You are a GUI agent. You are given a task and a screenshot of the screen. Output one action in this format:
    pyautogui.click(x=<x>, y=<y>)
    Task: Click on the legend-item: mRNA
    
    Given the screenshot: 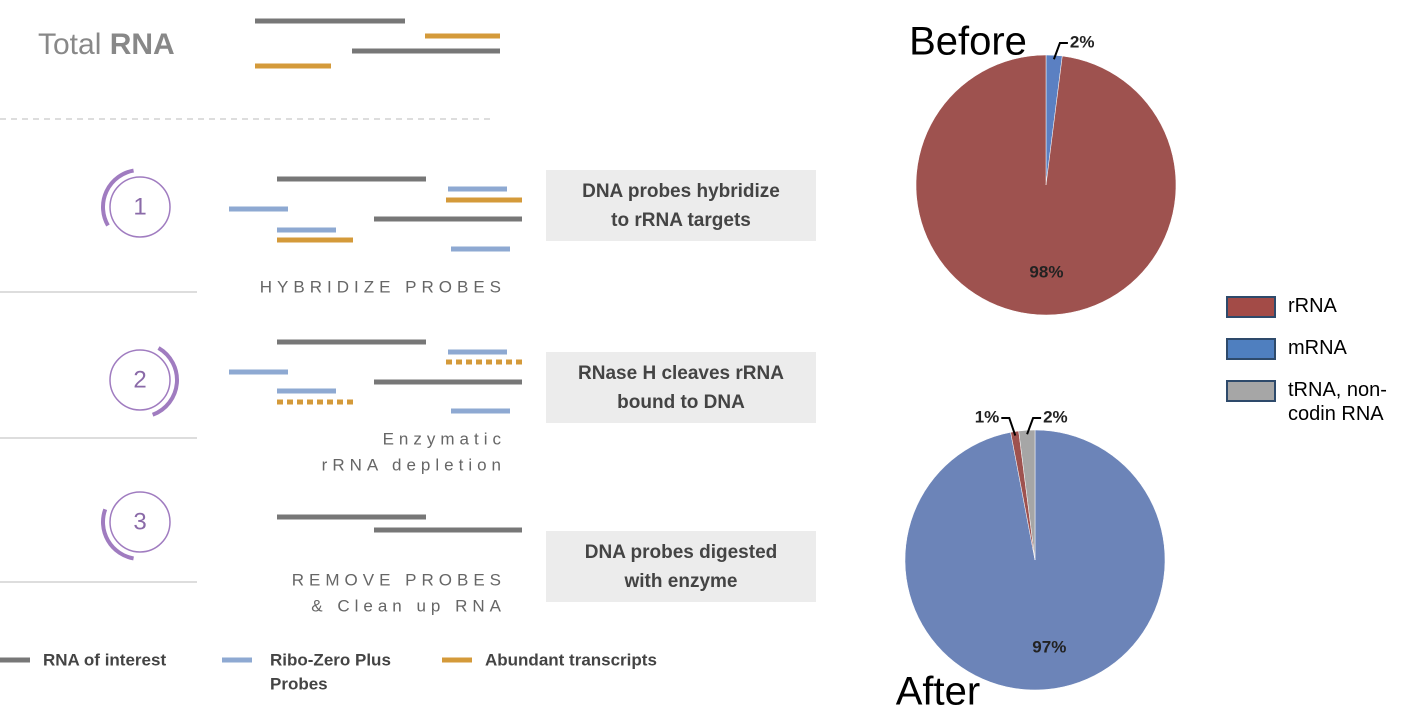 What is the action you would take?
    pyautogui.click(x=1316, y=348)
    